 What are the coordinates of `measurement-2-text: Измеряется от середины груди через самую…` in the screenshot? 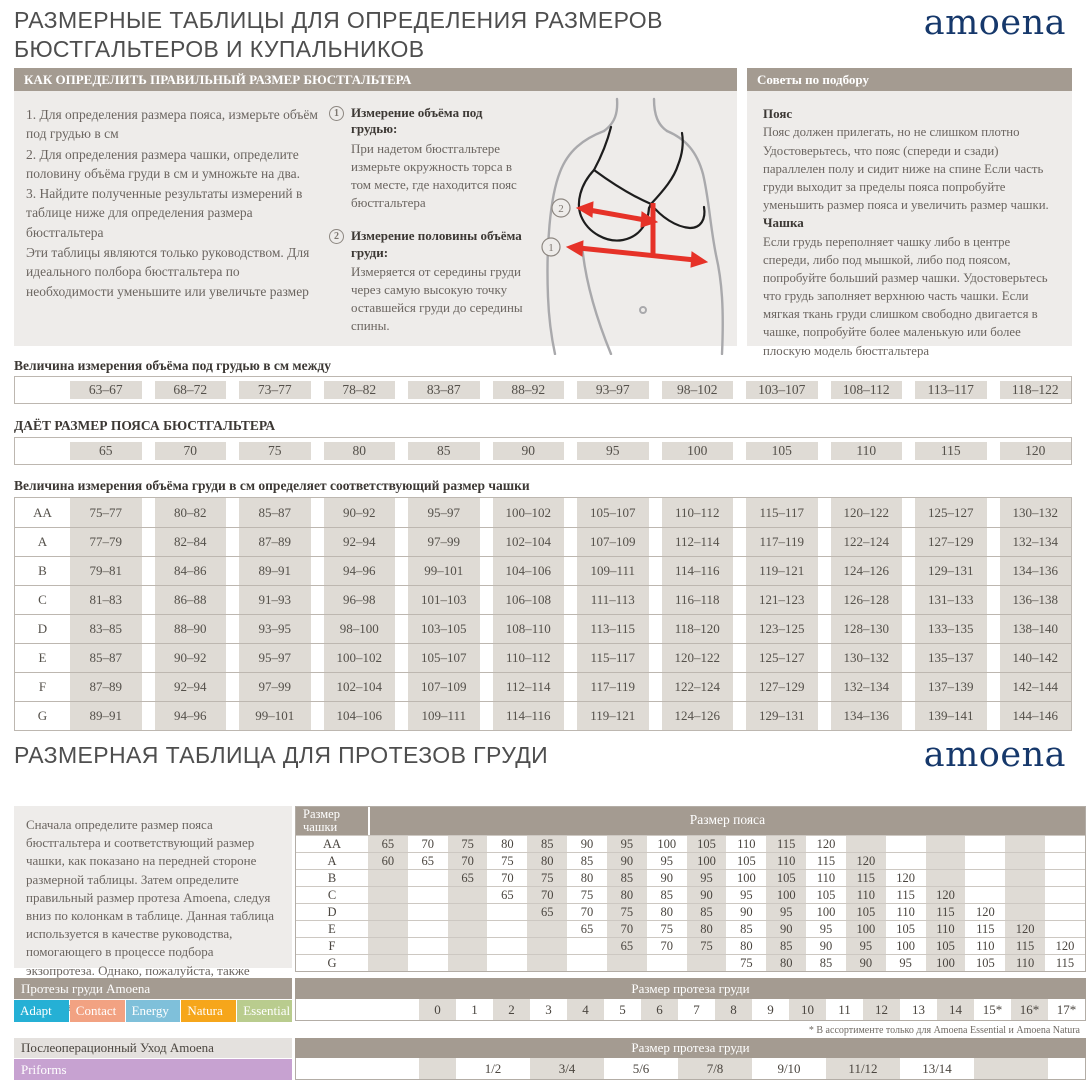 It's located at (437, 298).